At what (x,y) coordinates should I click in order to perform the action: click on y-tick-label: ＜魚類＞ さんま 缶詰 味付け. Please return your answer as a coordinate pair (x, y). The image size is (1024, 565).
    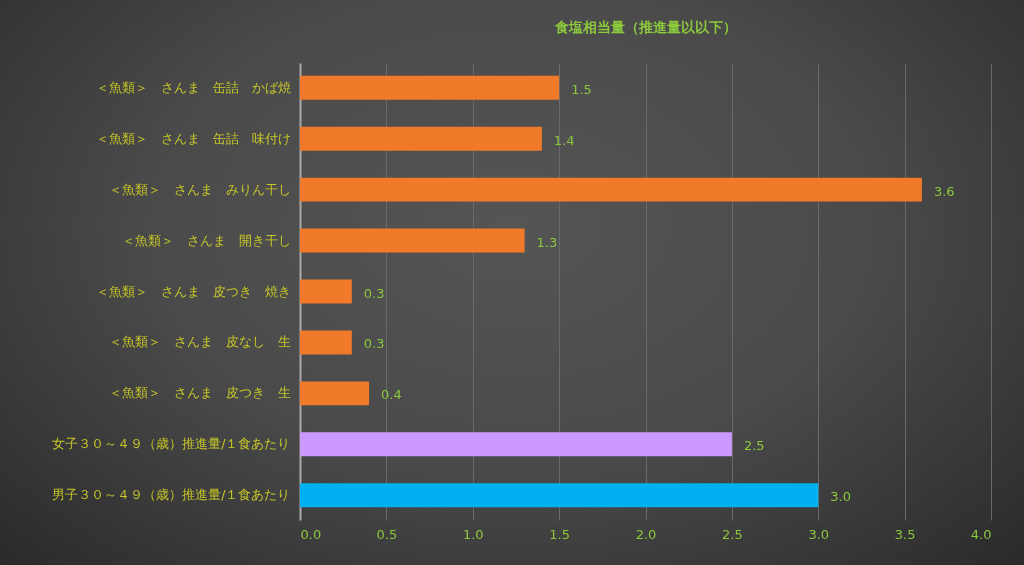
    Looking at the image, I should click on (193, 138).